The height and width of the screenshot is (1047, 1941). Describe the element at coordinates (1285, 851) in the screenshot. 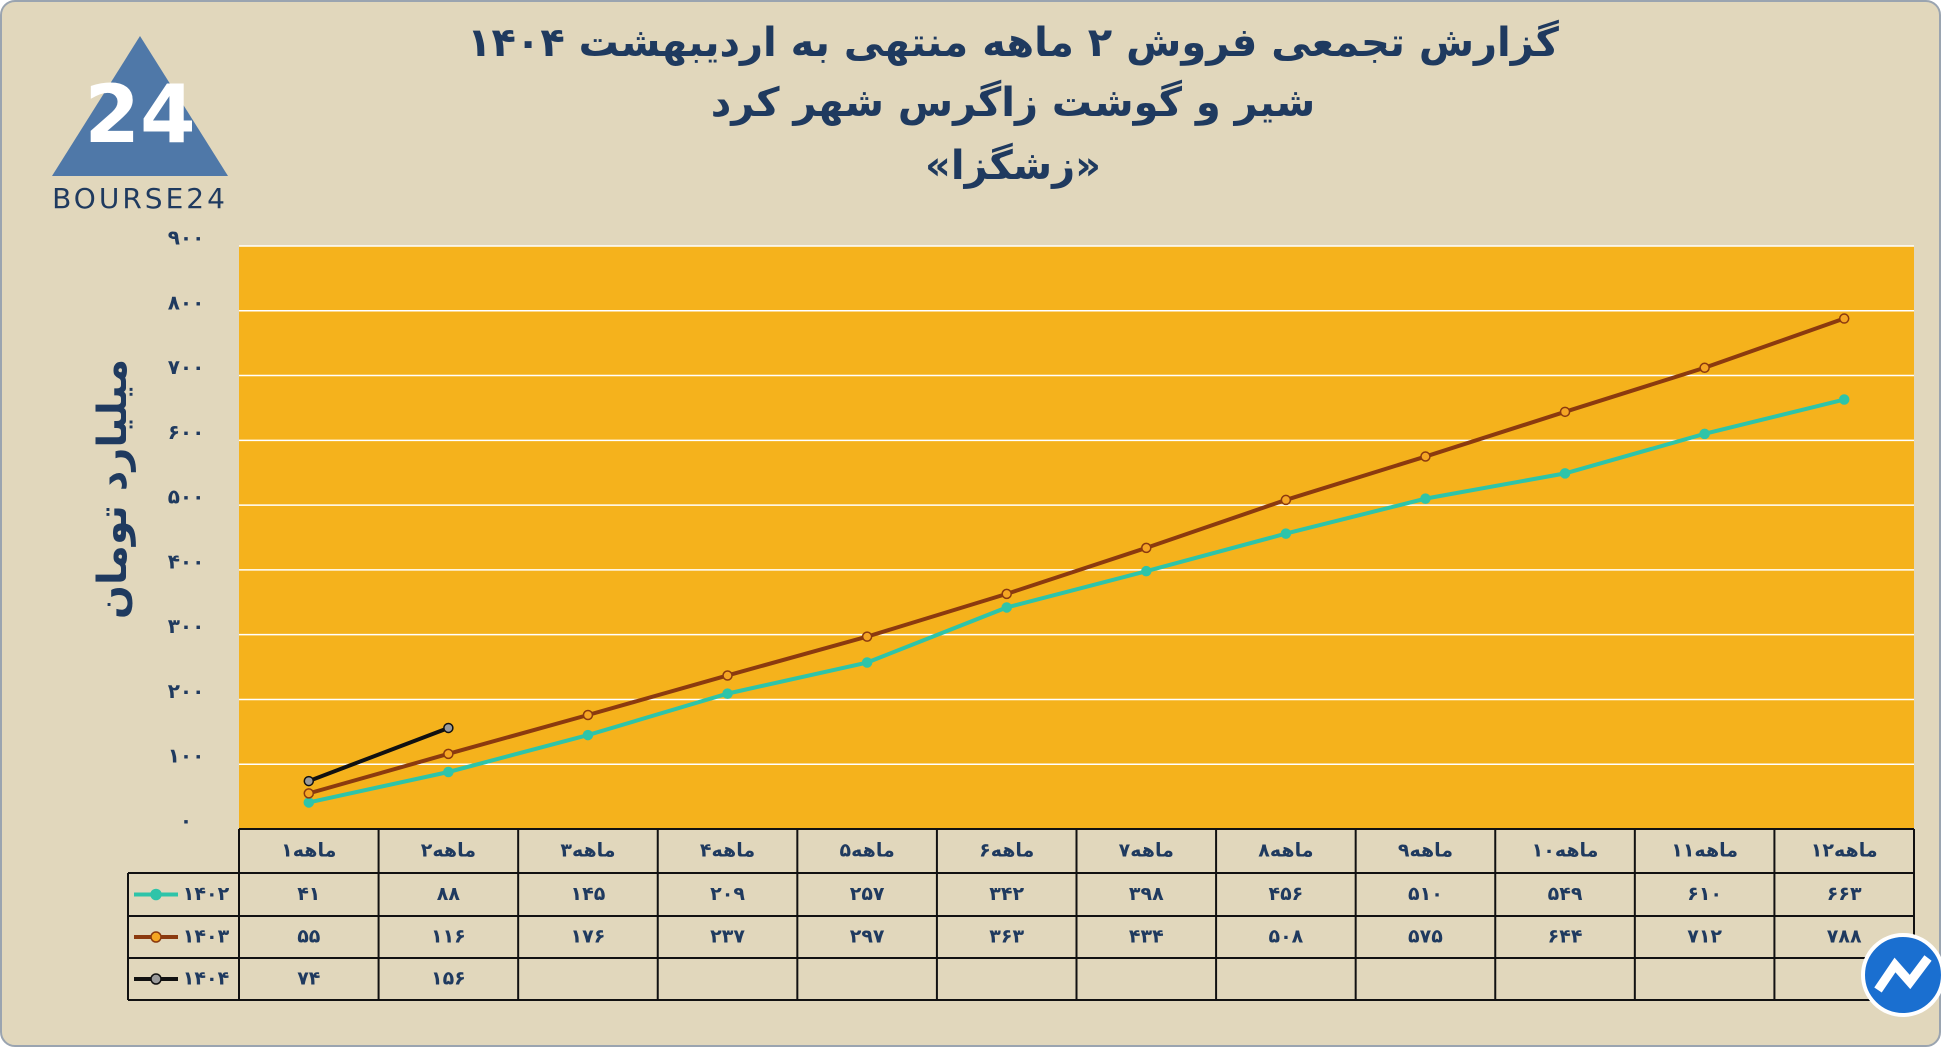

I see `x-tick-label: ماهه۸` at that location.